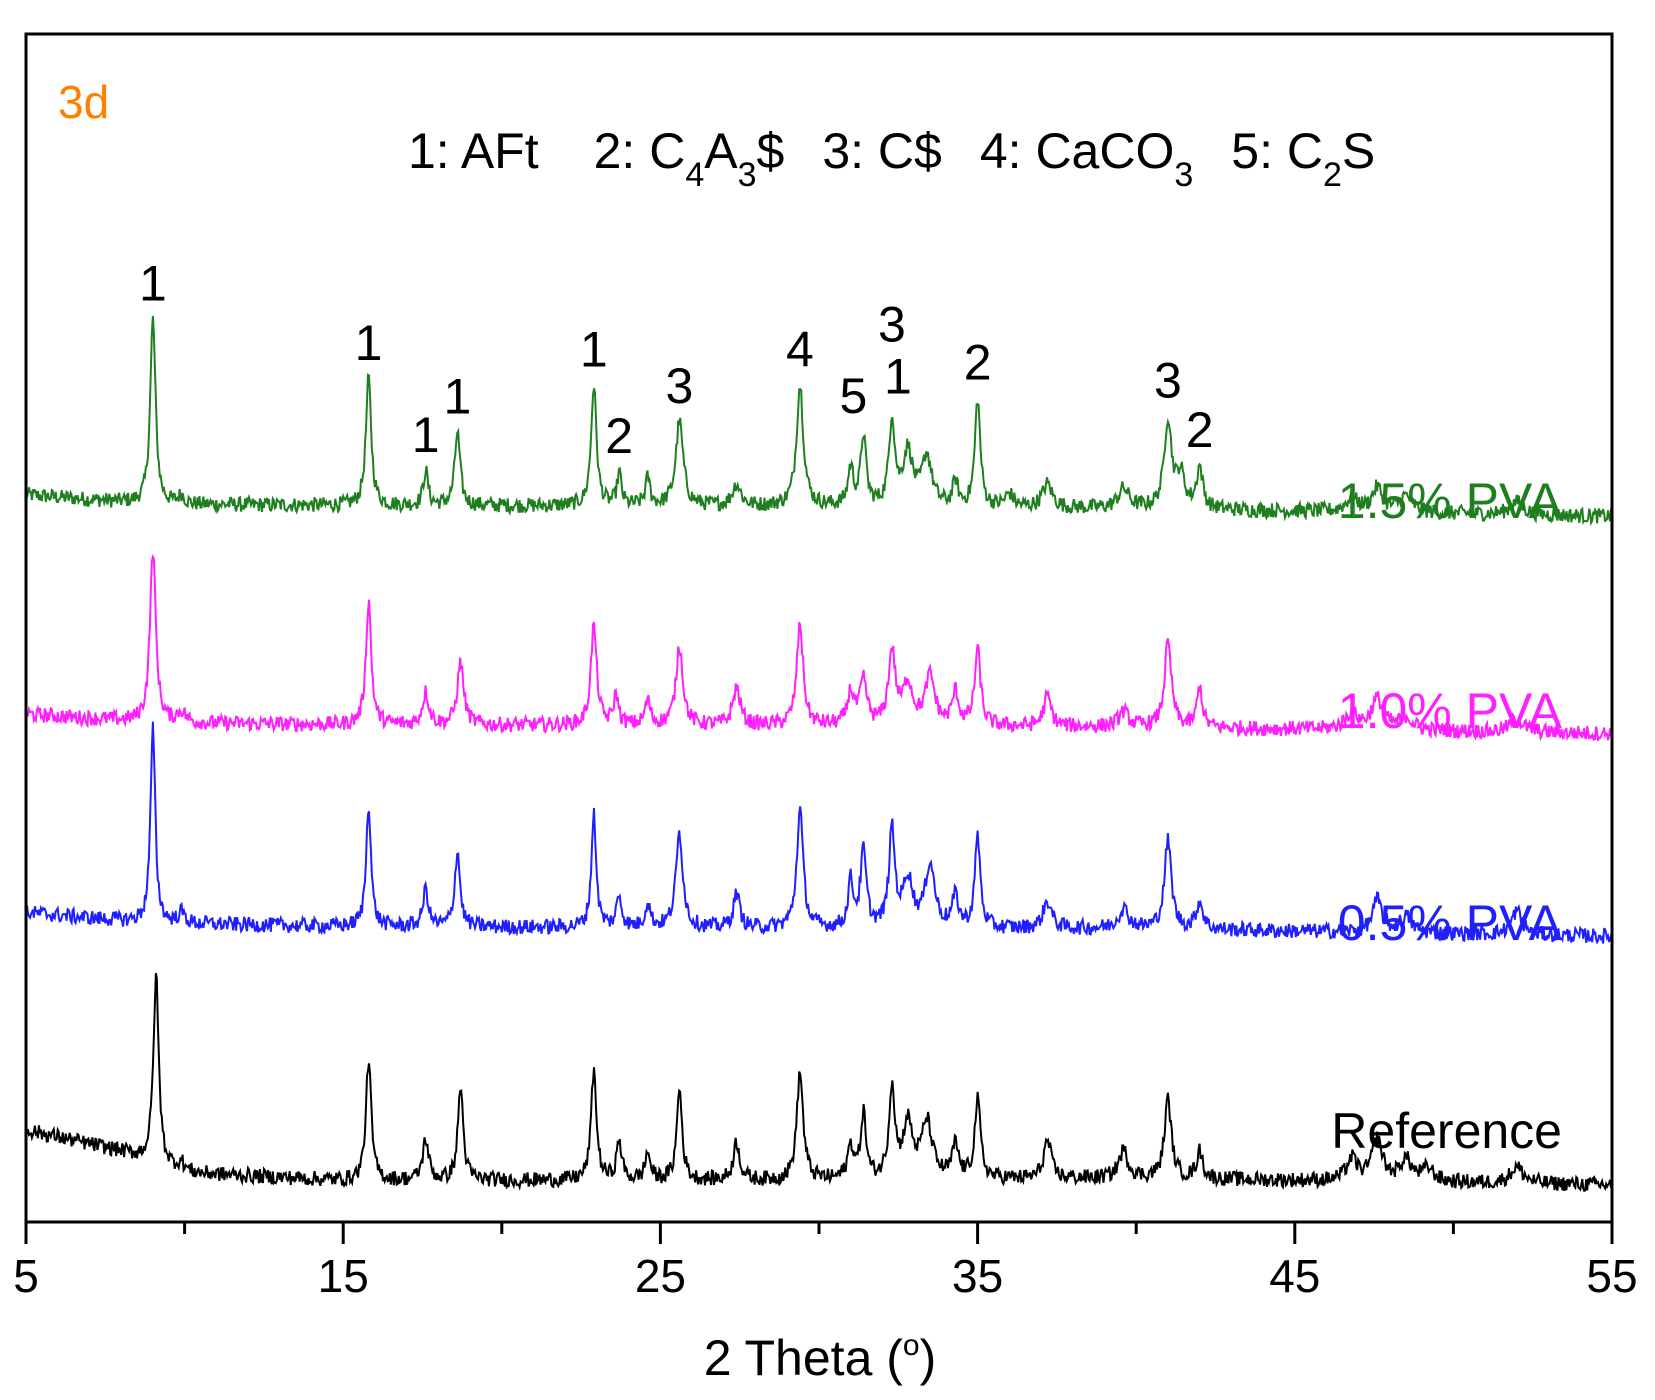 Image resolution: width=1655 pixels, height=1400 pixels. I want to click on legend-part: 1: AFt, so click(473, 151).